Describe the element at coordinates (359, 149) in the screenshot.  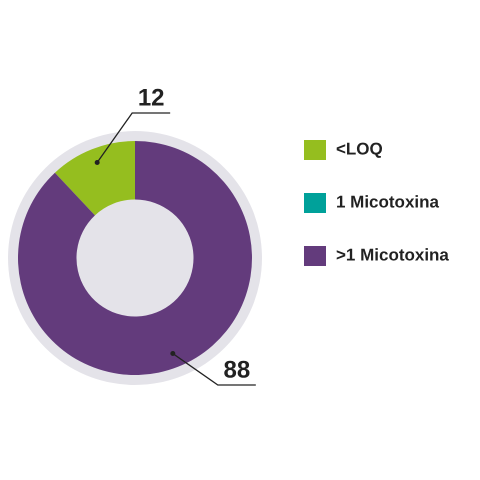
I see `legend-label: <LOQ` at that location.